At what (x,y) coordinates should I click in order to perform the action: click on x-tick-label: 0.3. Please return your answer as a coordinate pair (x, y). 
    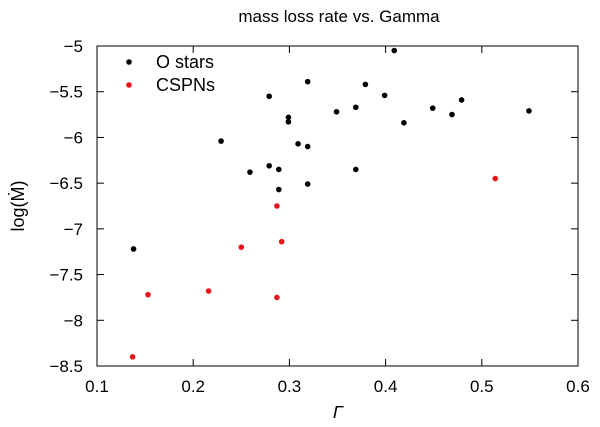
    Looking at the image, I should click on (290, 386).